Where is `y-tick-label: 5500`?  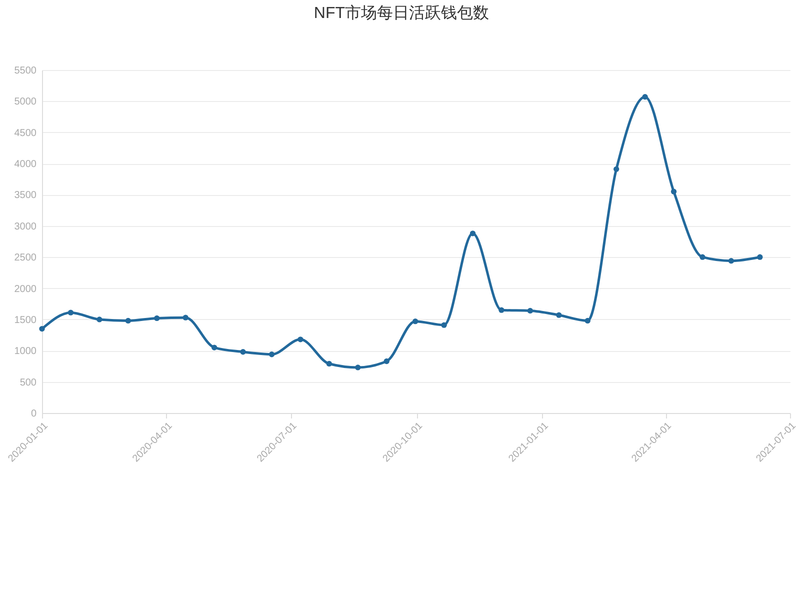
y-tick-label: 5500 is located at coordinates (25, 71).